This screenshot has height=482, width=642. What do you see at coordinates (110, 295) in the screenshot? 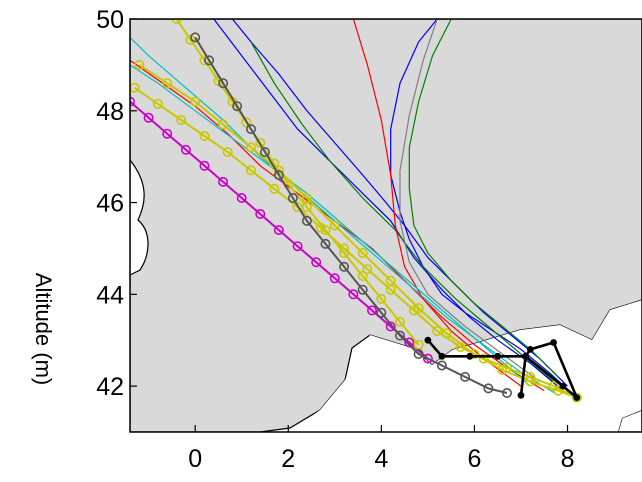
I see `y-tick-label: 44` at bounding box center [110, 295].